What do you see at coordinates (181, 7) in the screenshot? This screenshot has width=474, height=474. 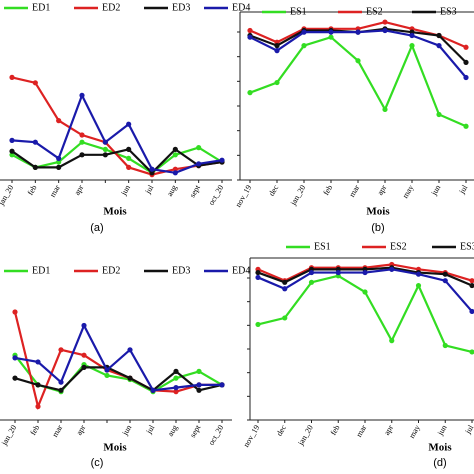 I see `legend-label: ED3` at bounding box center [181, 7].